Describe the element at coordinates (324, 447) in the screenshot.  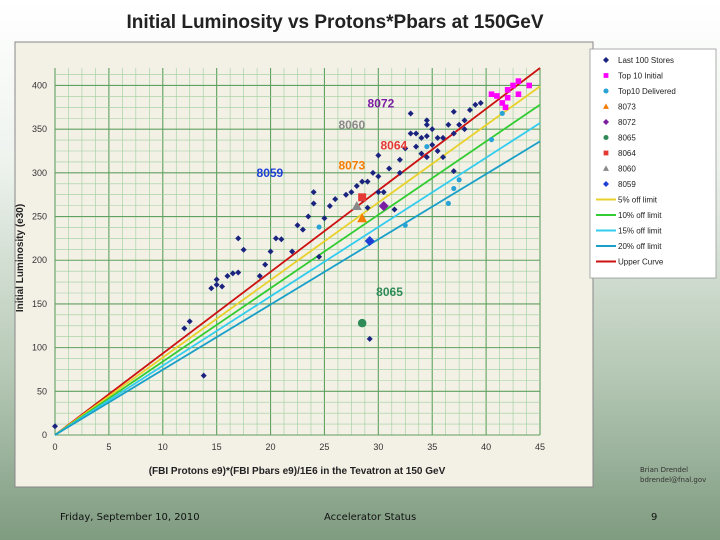
I see `x-tick-label: 25` at that location.